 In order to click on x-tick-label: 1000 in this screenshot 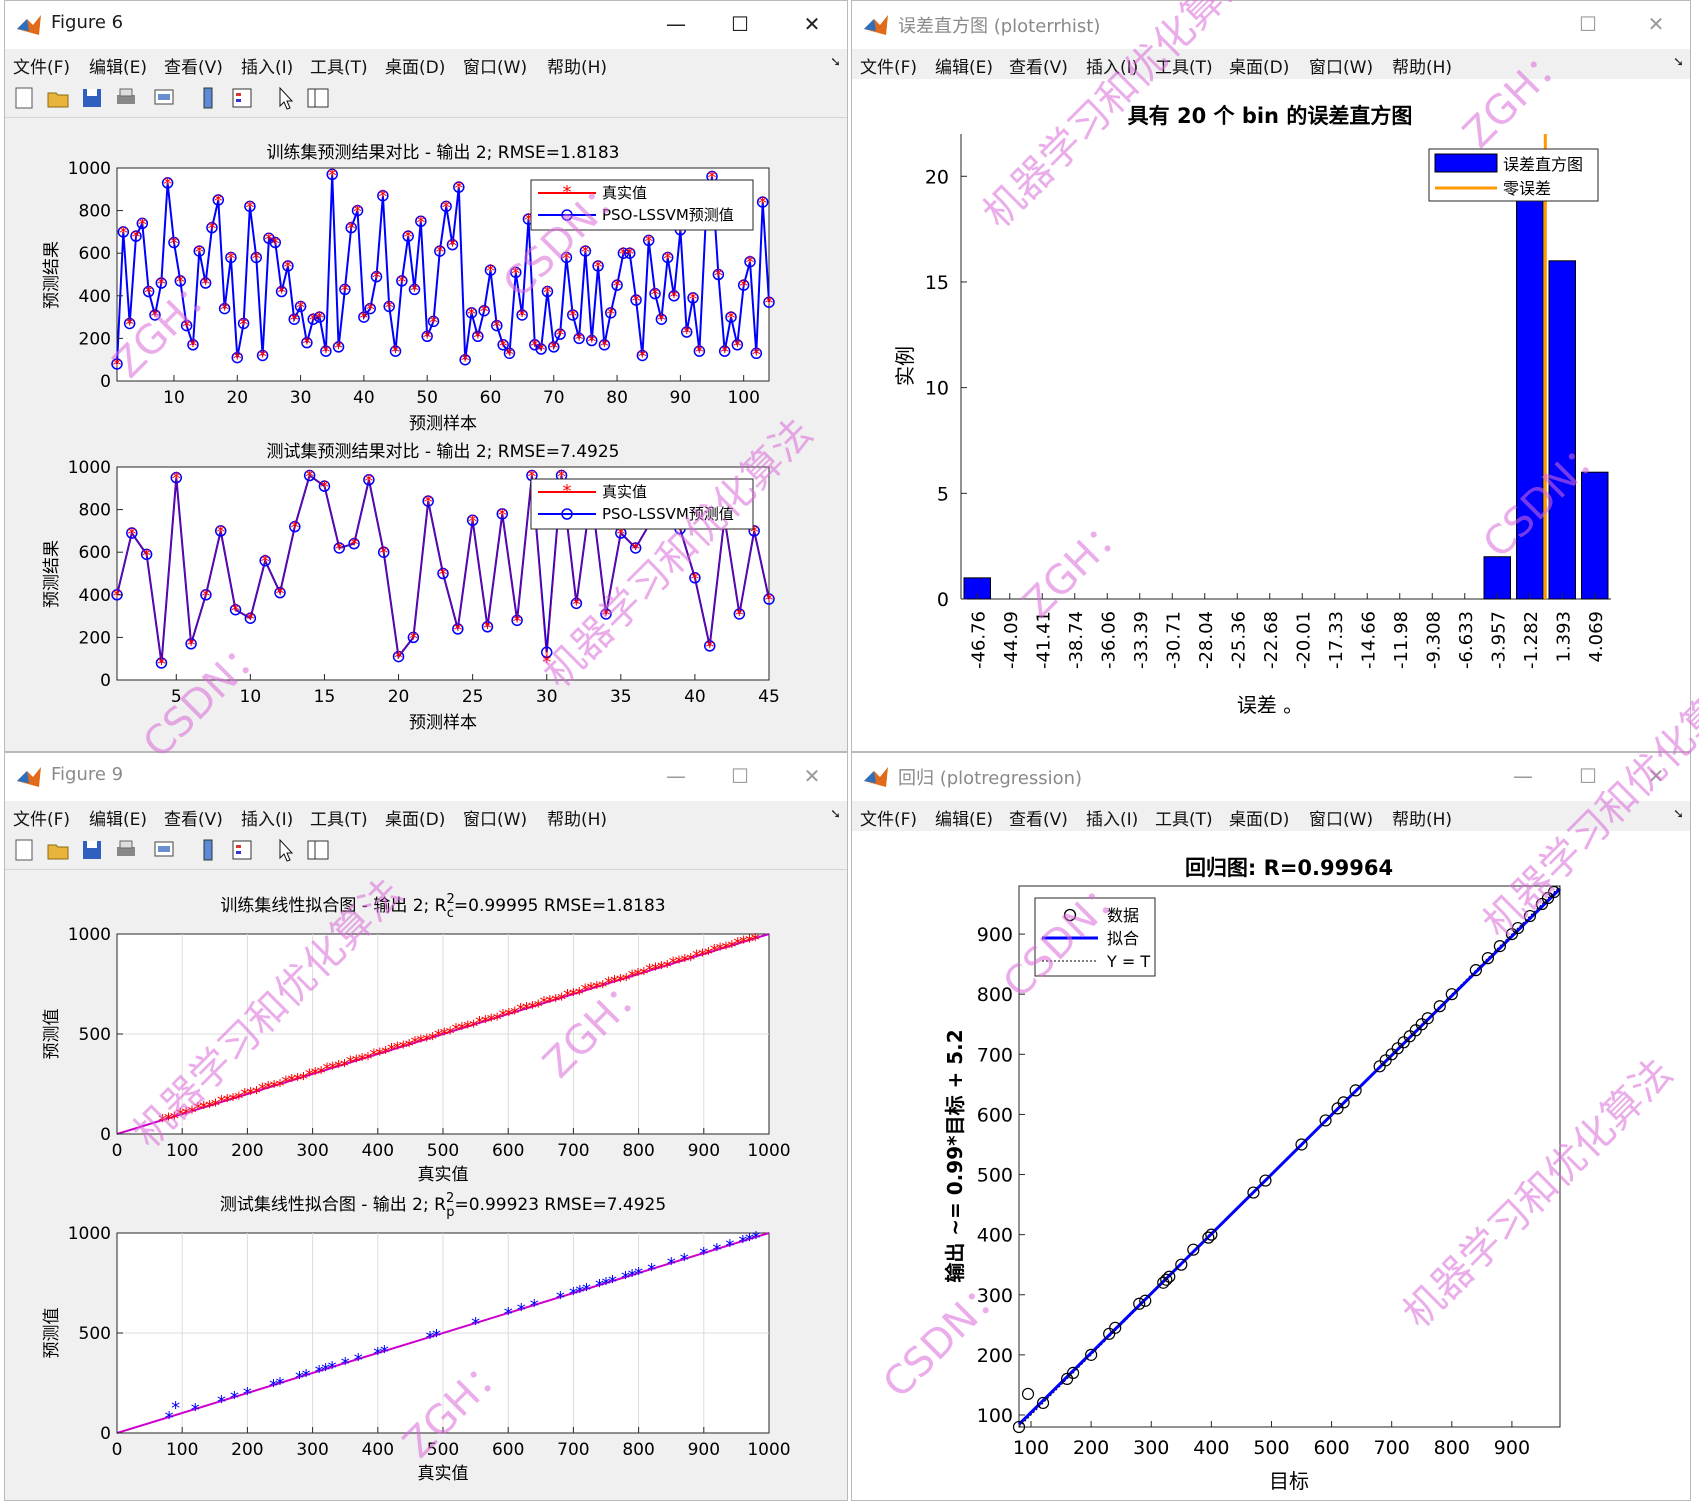, I will do `click(768, 1151)`.